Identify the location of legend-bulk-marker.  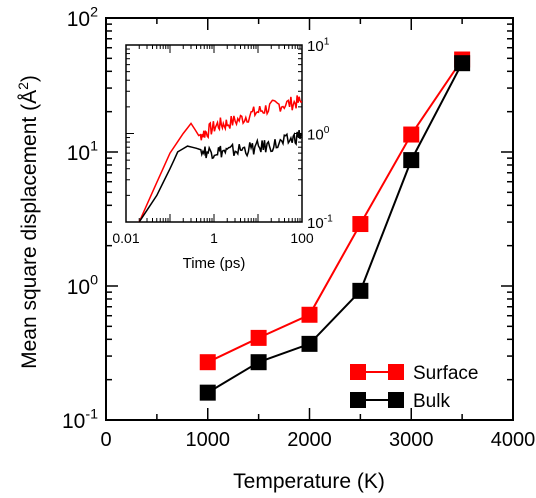
(358, 400).